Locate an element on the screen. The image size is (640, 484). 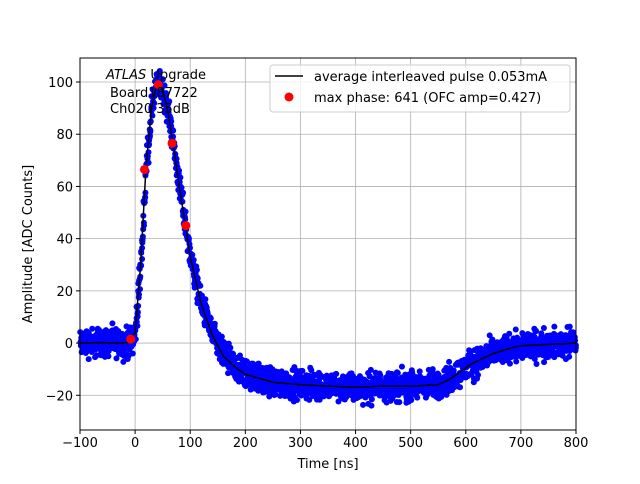
x-ticks: −100 0 100 200 300 400 500 600 700 800 is located at coordinates (325, 440).